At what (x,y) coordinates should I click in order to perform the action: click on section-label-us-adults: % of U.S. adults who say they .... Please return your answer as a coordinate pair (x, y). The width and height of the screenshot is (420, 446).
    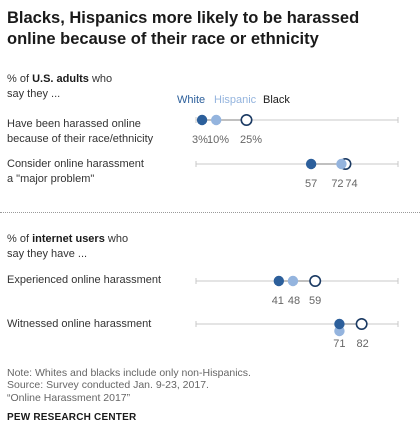
    Looking at the image, I should click on (59, 86).